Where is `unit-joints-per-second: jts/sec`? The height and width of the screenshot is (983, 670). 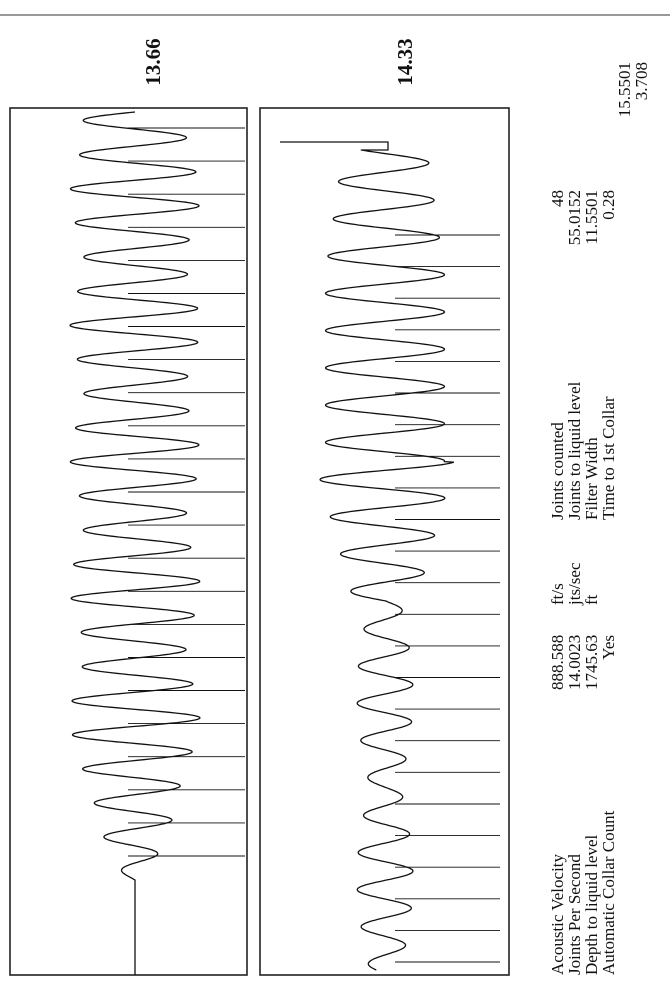 unit-joints-per-second: jts/sec is located at coordinates (574, 584).